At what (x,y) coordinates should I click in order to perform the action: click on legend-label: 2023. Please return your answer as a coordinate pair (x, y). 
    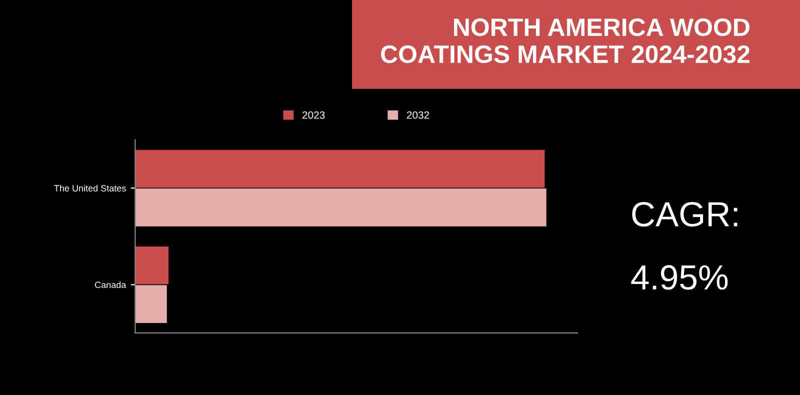
    Looking at the image, I should click on (313, 115).